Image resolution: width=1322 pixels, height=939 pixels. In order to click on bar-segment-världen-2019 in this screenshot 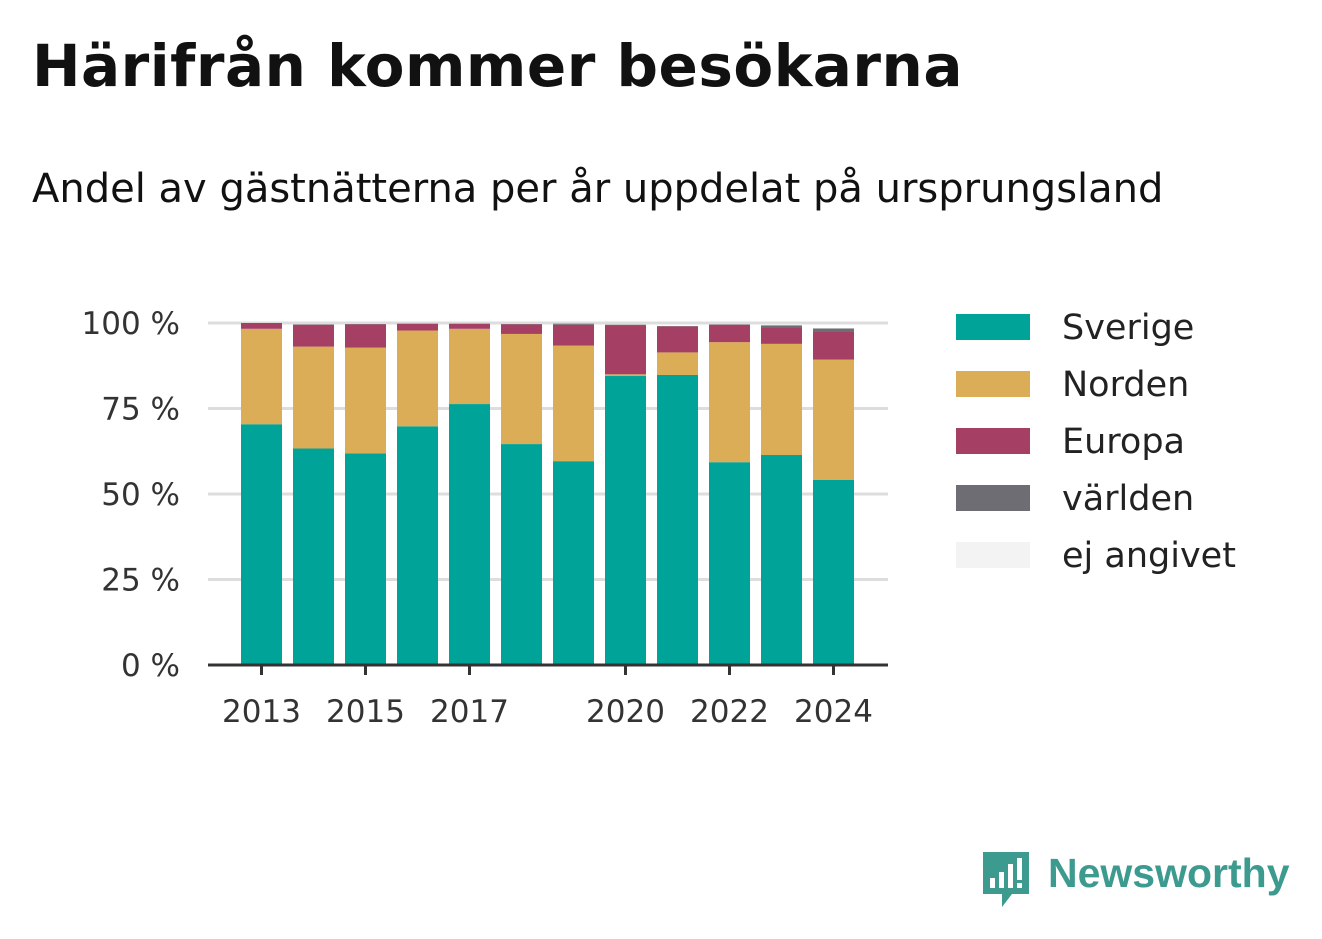, I will do `click(573, 324)`.